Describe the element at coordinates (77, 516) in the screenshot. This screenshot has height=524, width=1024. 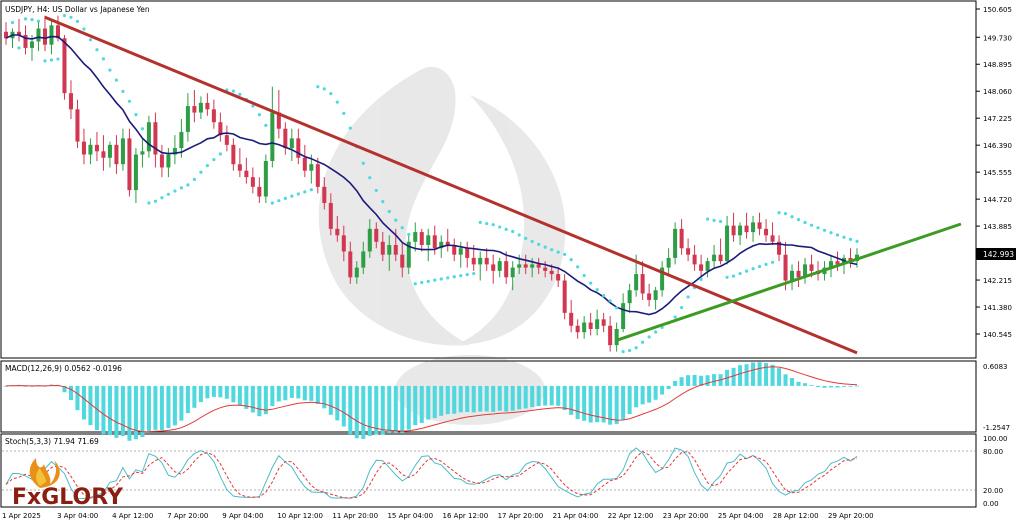
I see `x-tick-label: 3 Apr 04:00` at that location.